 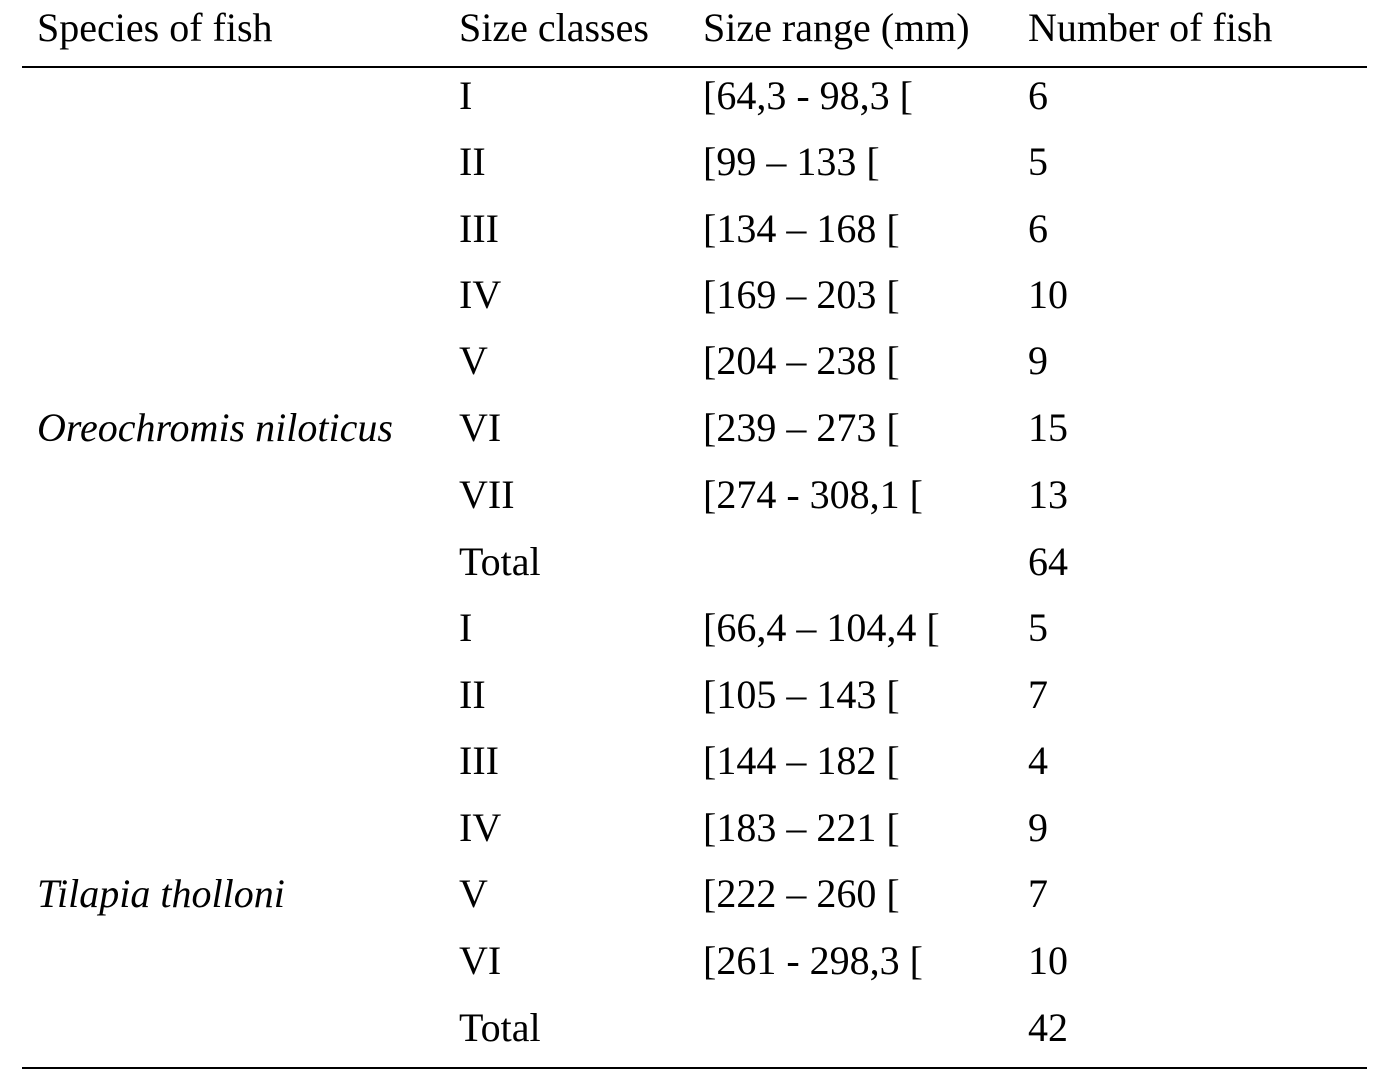 What do you see at coordinates (1048, 561) in the screenshot?
I see `number-cell: 64` at bounding box center [1048, 561].